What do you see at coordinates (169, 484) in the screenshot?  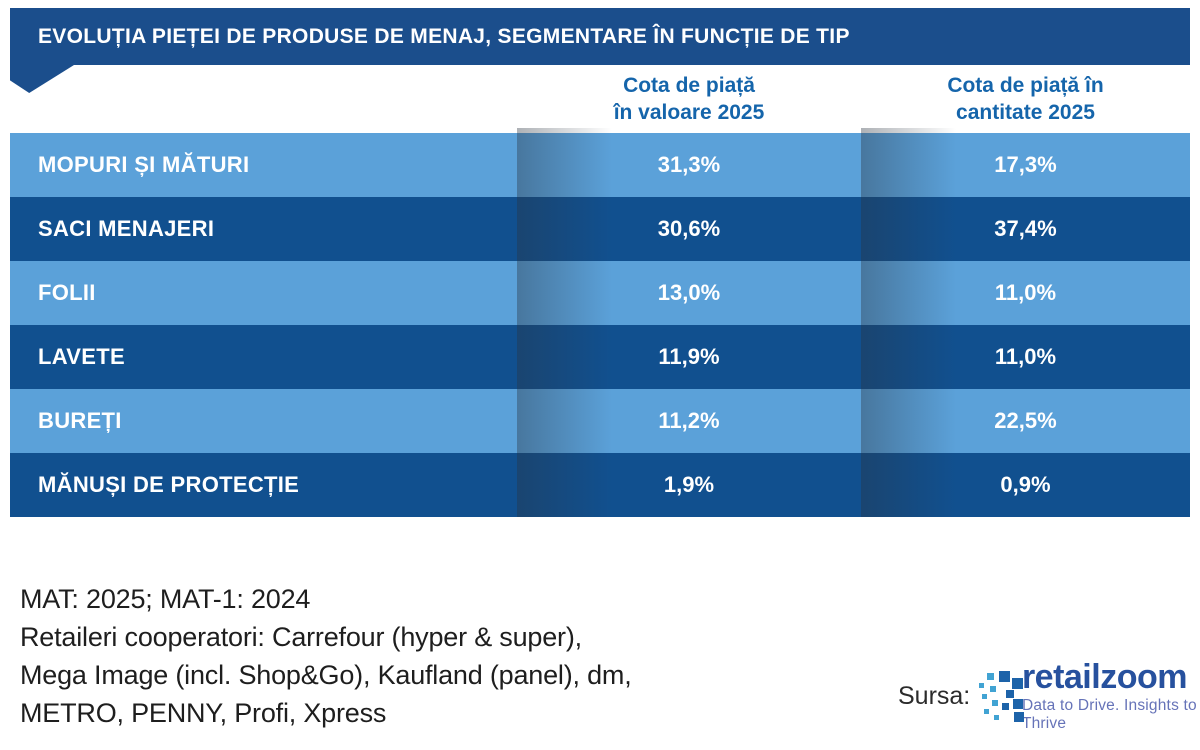 I see `category-label: MĂNUȘI DE PROTECȚIE` at bounding box center [169, 484].